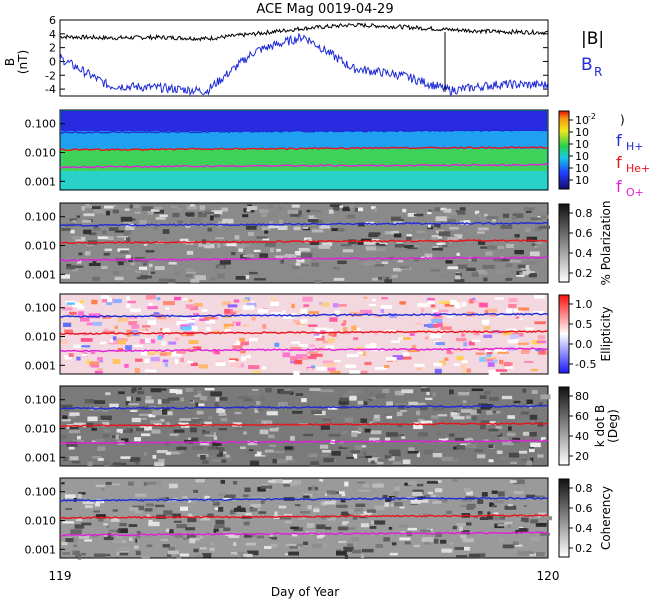  What do you see at coordinates (304, 149) in the screenshot?
I see `freq-line-f-he-plus` at bounding box center [304, 149].